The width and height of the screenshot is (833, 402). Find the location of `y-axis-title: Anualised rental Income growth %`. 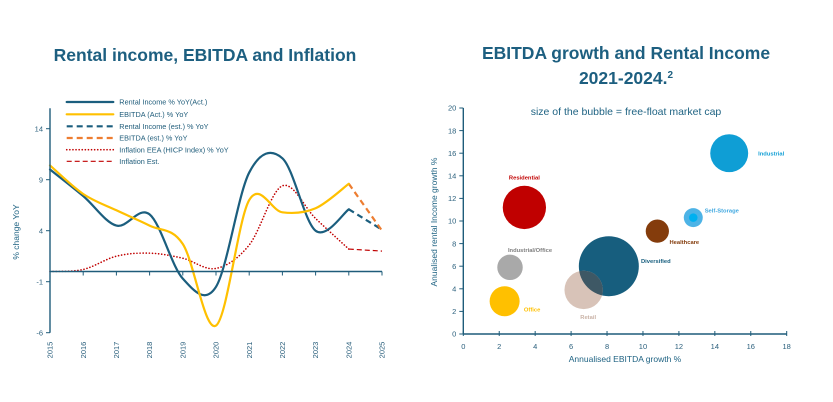

y-axis-title: Anualised rental Income growth % is located at coordinates (434, 221).